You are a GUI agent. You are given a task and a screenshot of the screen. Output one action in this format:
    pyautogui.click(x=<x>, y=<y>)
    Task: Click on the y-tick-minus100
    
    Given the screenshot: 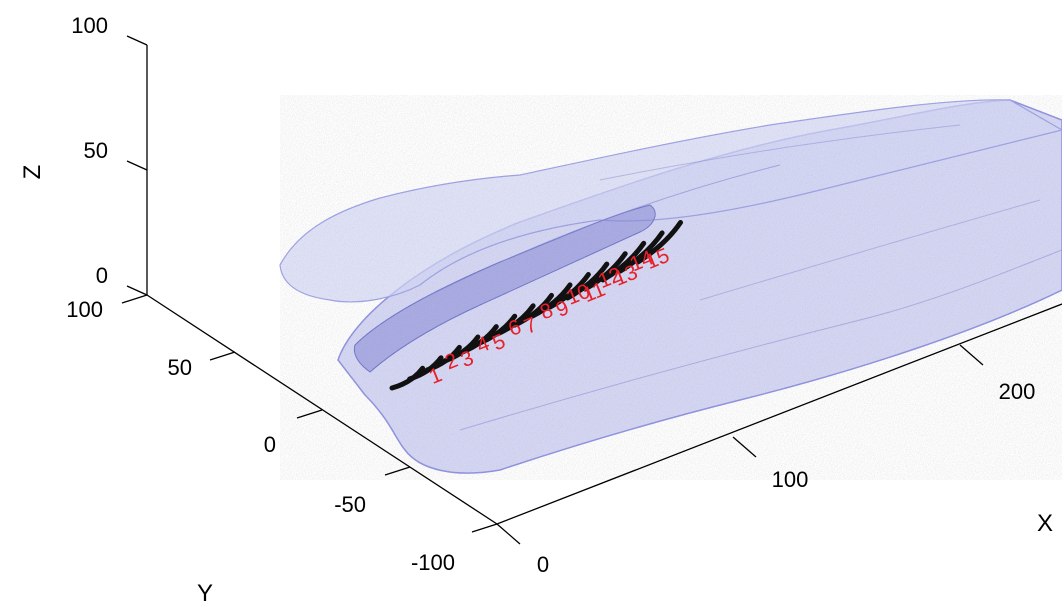 What is the action you would take?
    pyautogui.click(x=484, y=528)
    